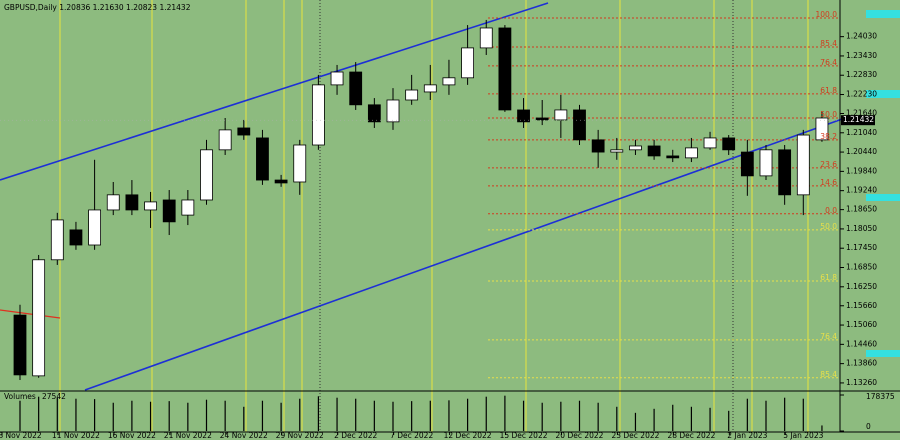 The width and height of the screenshot is (900, 440). I want to click on x-tick-label: 29 Nov 2022, so click(300, 435).